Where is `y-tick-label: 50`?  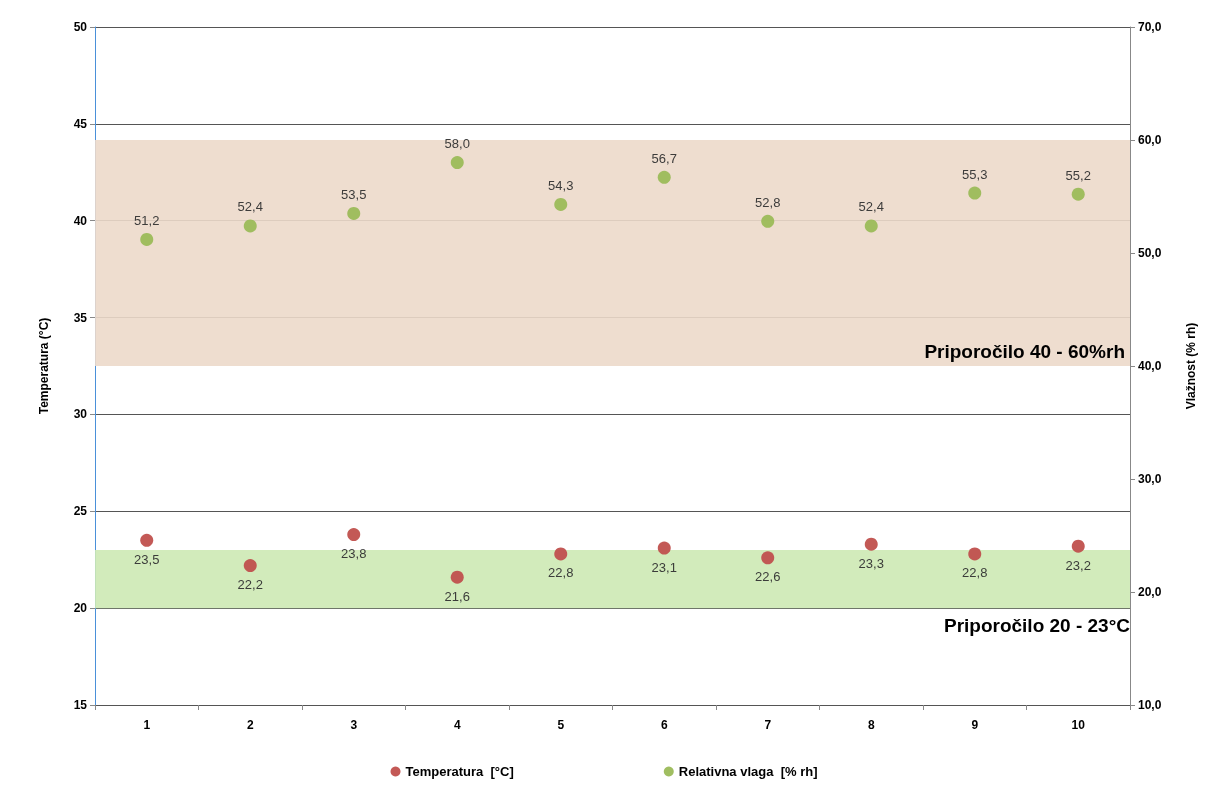 y-tick-label: 50 is located at coordinates (80, 27).